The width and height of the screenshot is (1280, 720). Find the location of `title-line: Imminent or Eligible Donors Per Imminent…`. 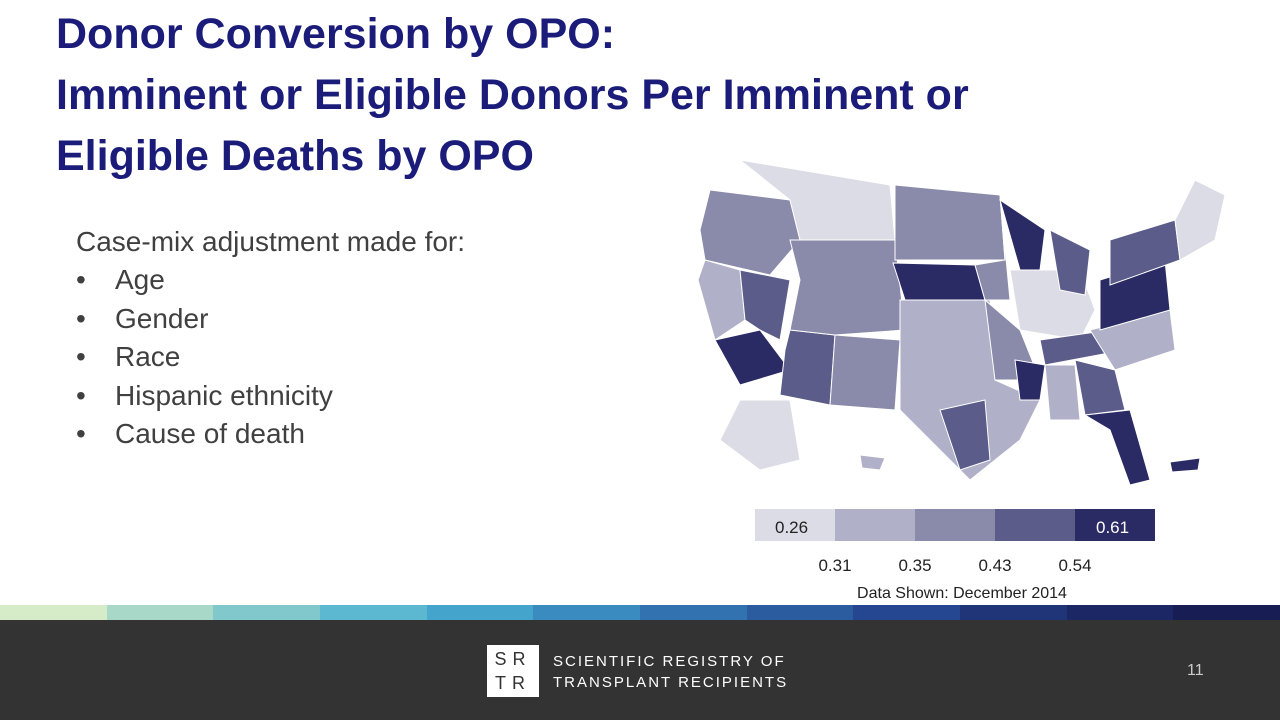

title-line: Imminent or Eligible Donors Per Imminent… is located at coordinates (512, 95).